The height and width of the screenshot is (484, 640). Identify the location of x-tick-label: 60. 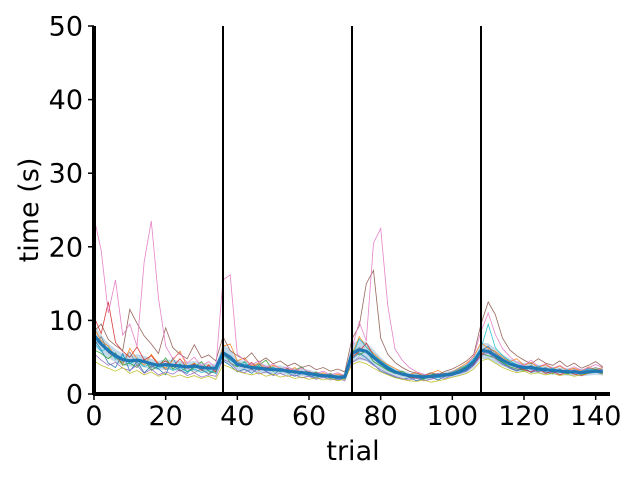
(309, 416).